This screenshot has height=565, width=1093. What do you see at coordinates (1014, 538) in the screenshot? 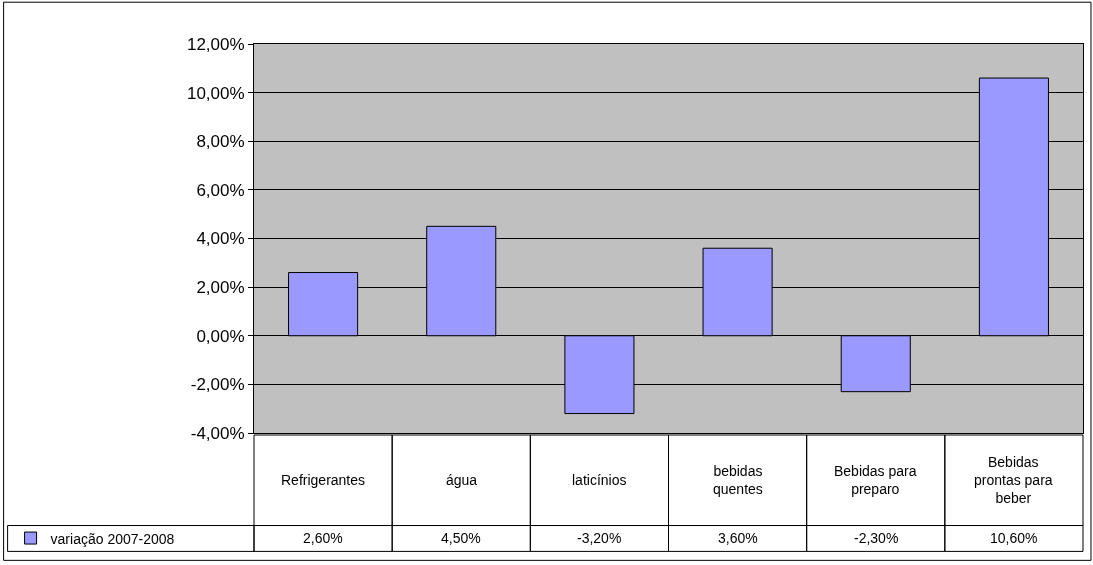
I see `data-label: 10,60%` at bounding box center [1014, 538].